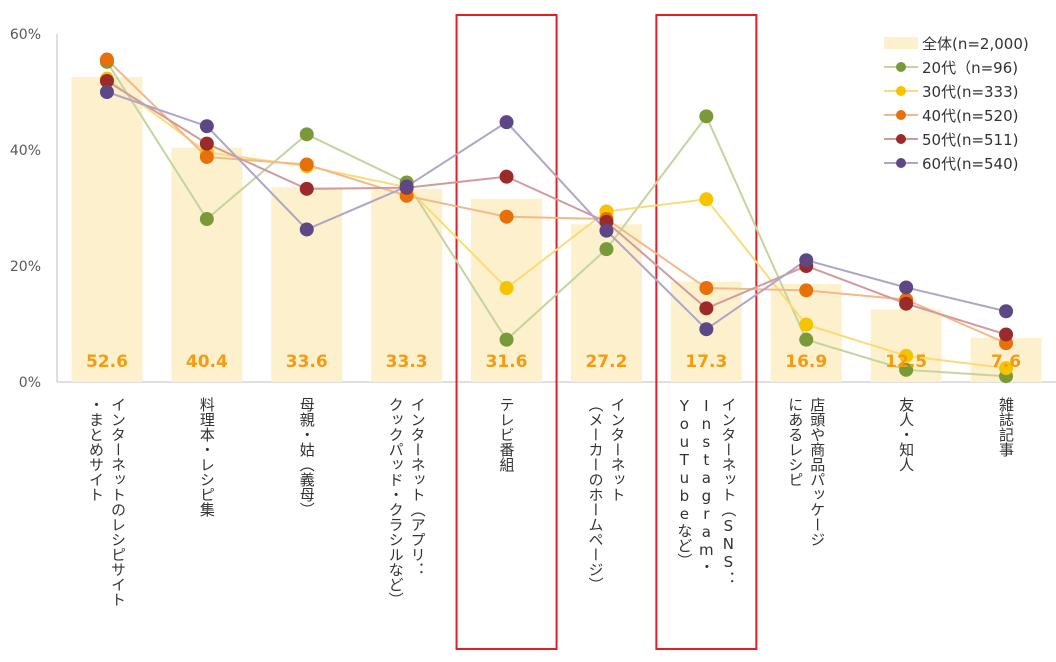 The image size is (1056, 662). Describe the element at coordinates (970, 164) in the screenshot. I see `legend-label: 60代(n=540)` at that location.